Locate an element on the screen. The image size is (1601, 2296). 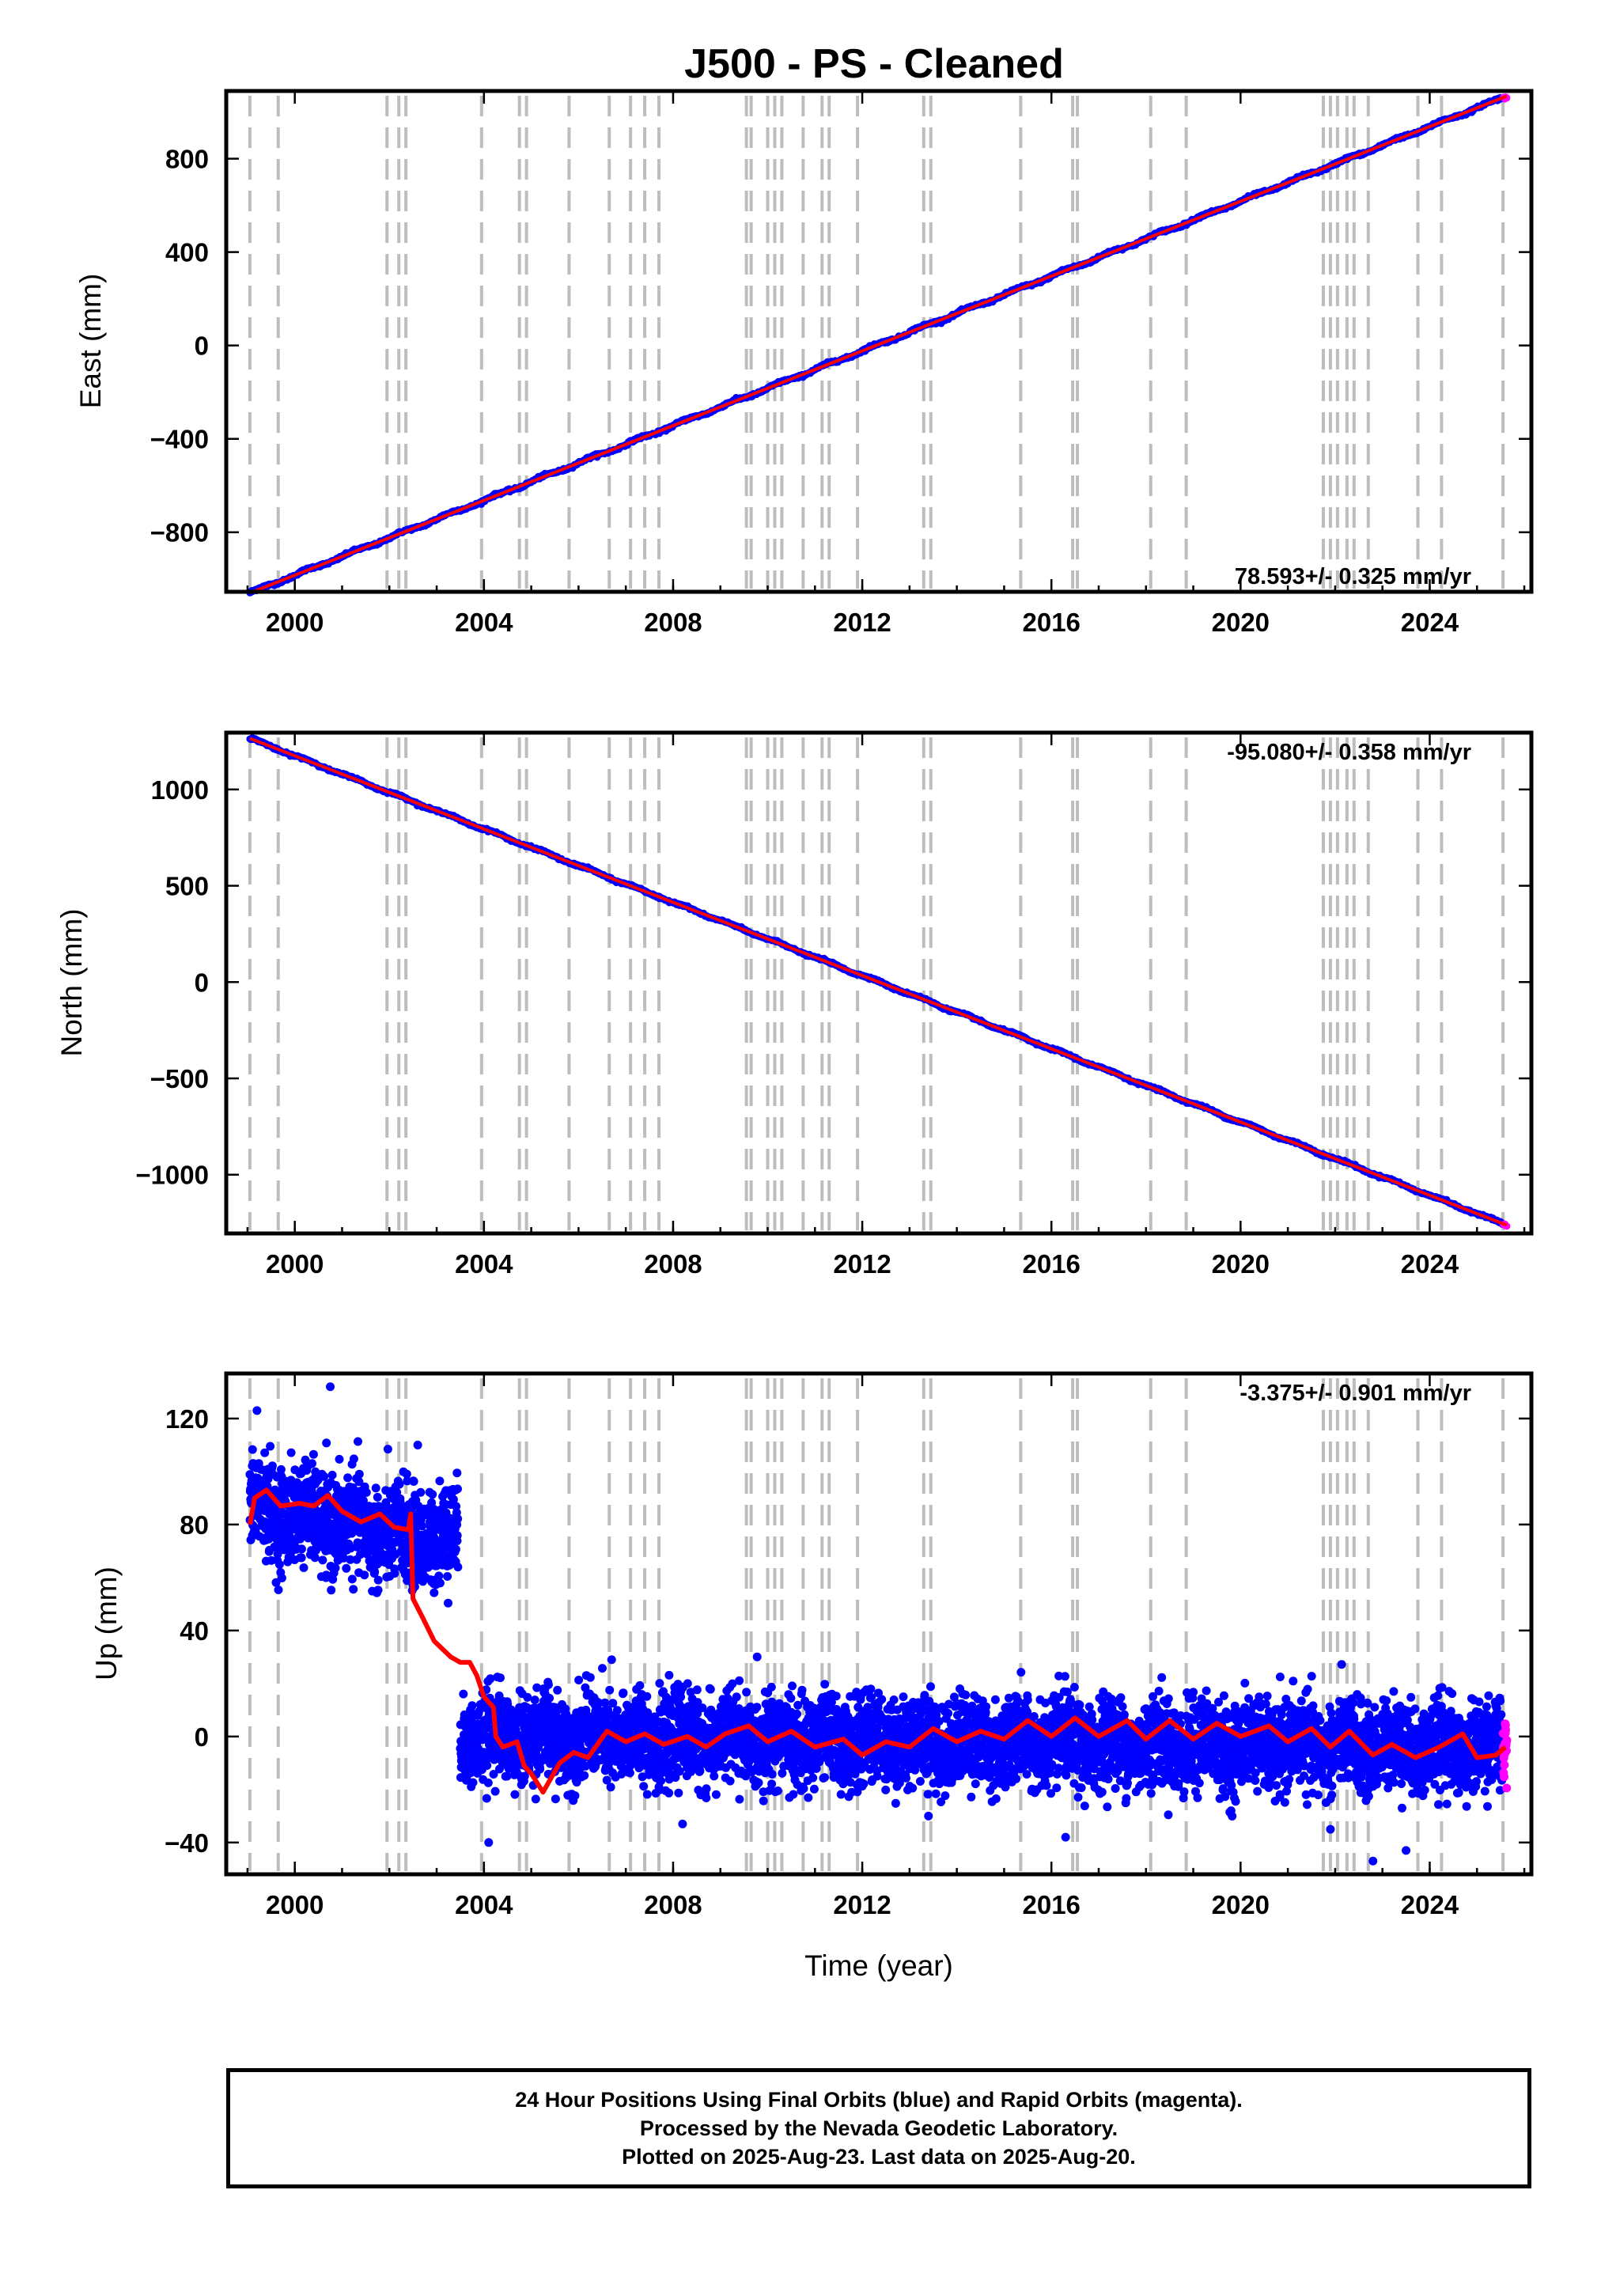
y-tick-label: 1000 is located at coordinates (180, 790).